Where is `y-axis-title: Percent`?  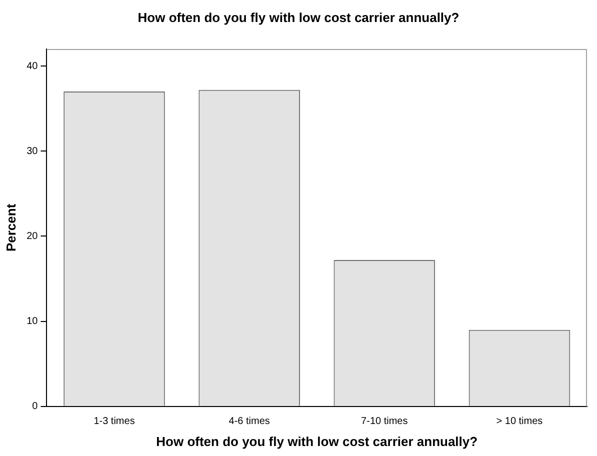
y-axis-title: Percent is located at coordinates (10, 227).